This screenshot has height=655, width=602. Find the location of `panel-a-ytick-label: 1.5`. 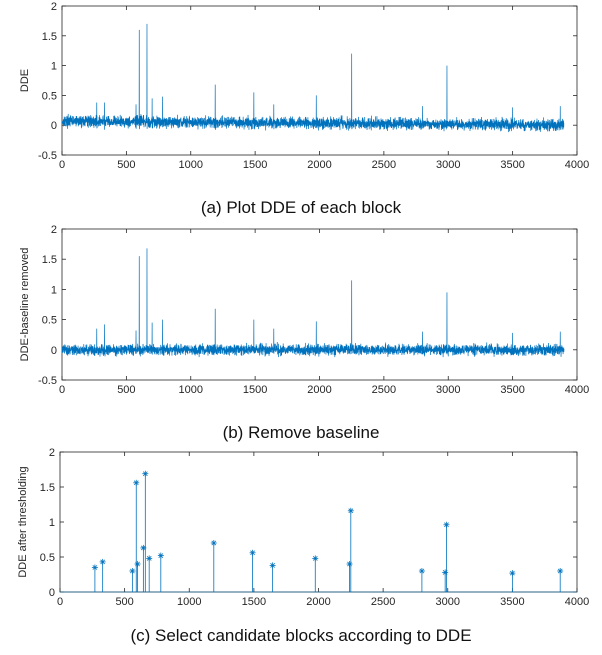

panel-a-ytick-label: 1.5 is located at coordinates (49, 37).